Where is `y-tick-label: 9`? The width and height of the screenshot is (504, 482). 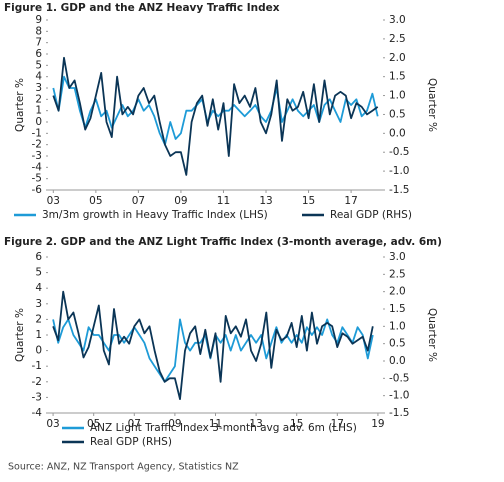
y-tick-label: 9 is located at coordinates (38, 20).